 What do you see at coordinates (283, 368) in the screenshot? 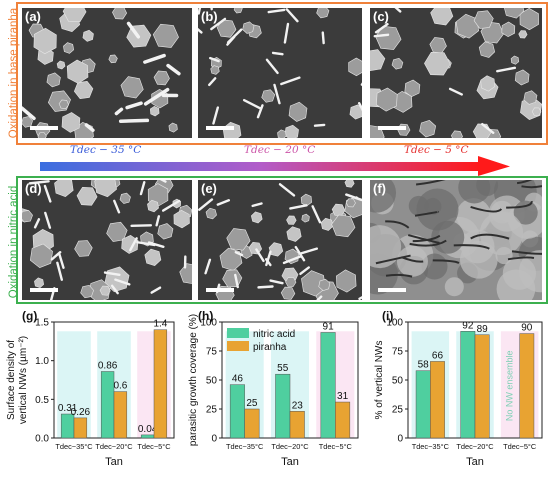
I see `data-label: 55` at bounding box center [283, 368].